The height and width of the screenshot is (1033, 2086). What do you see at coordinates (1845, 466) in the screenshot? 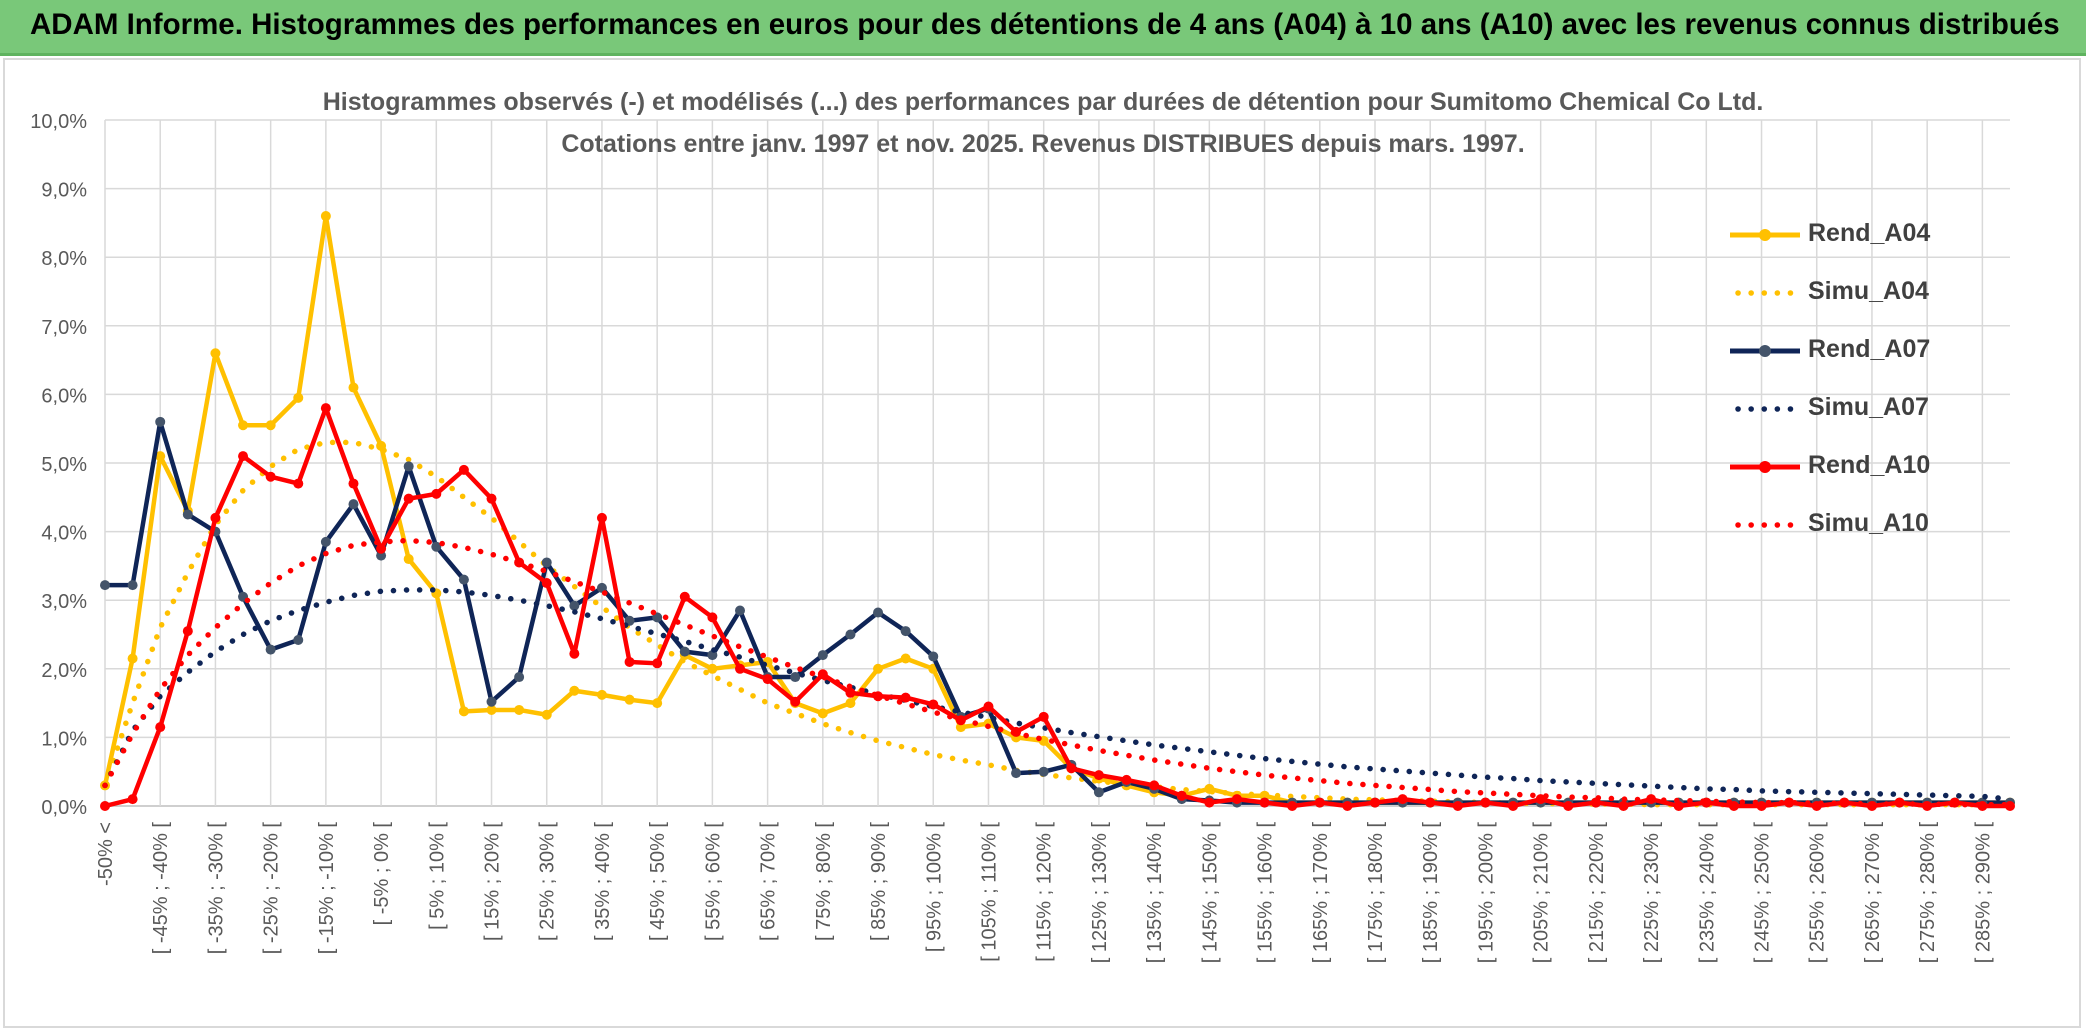
I see `legend-item-rend-a10: Rend_A10` at bounding box center [1845, 466].